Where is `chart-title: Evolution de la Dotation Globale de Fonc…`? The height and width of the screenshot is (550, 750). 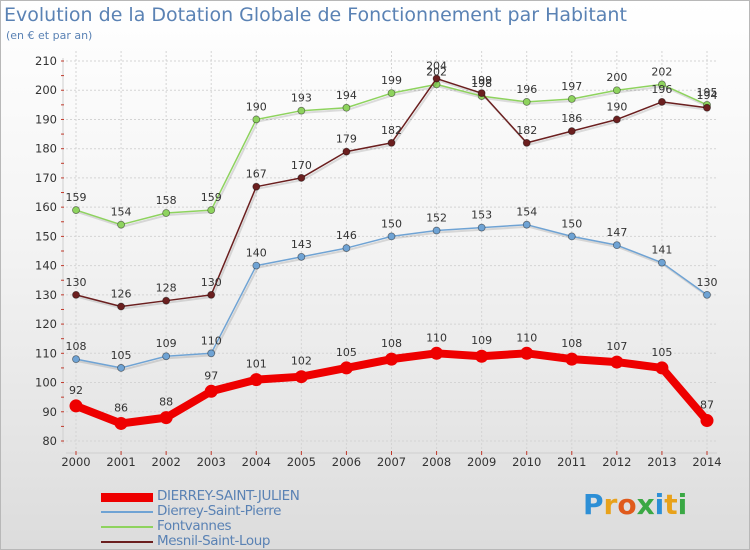
chart-title: Evolution de la Dotation Globale de Fonc… is located at coordinates (315, 15).